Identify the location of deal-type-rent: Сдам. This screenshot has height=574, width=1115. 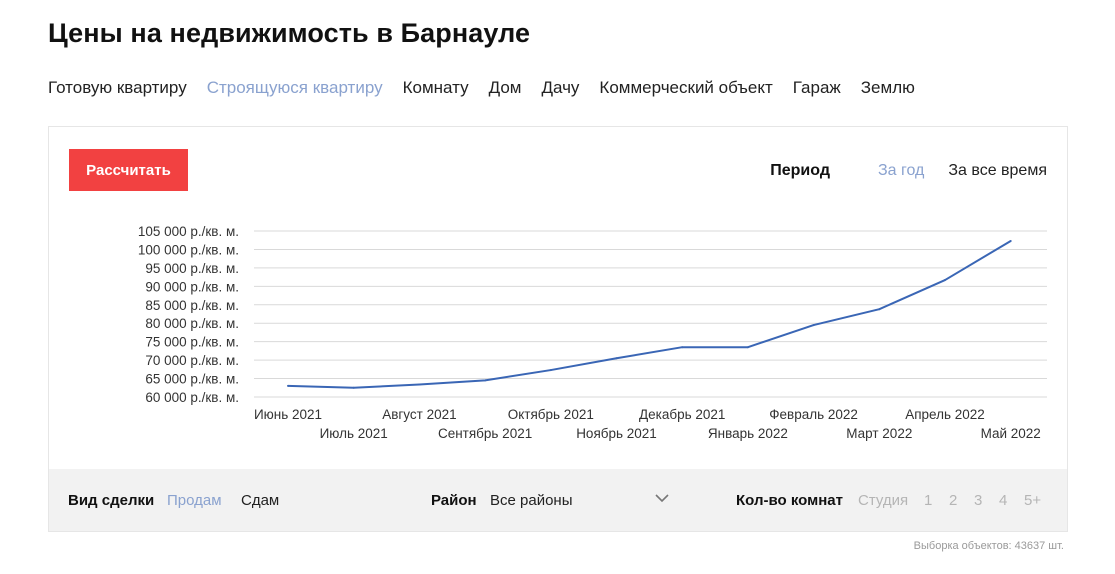
(260, 500).